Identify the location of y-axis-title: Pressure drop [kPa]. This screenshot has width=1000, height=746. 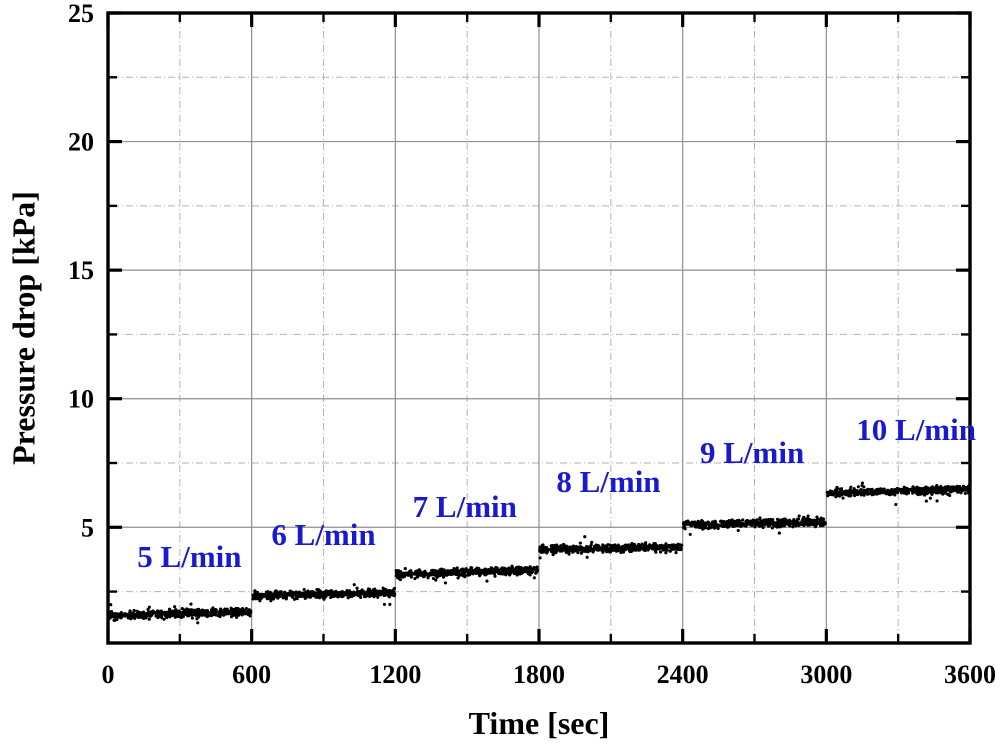
(23, 328).